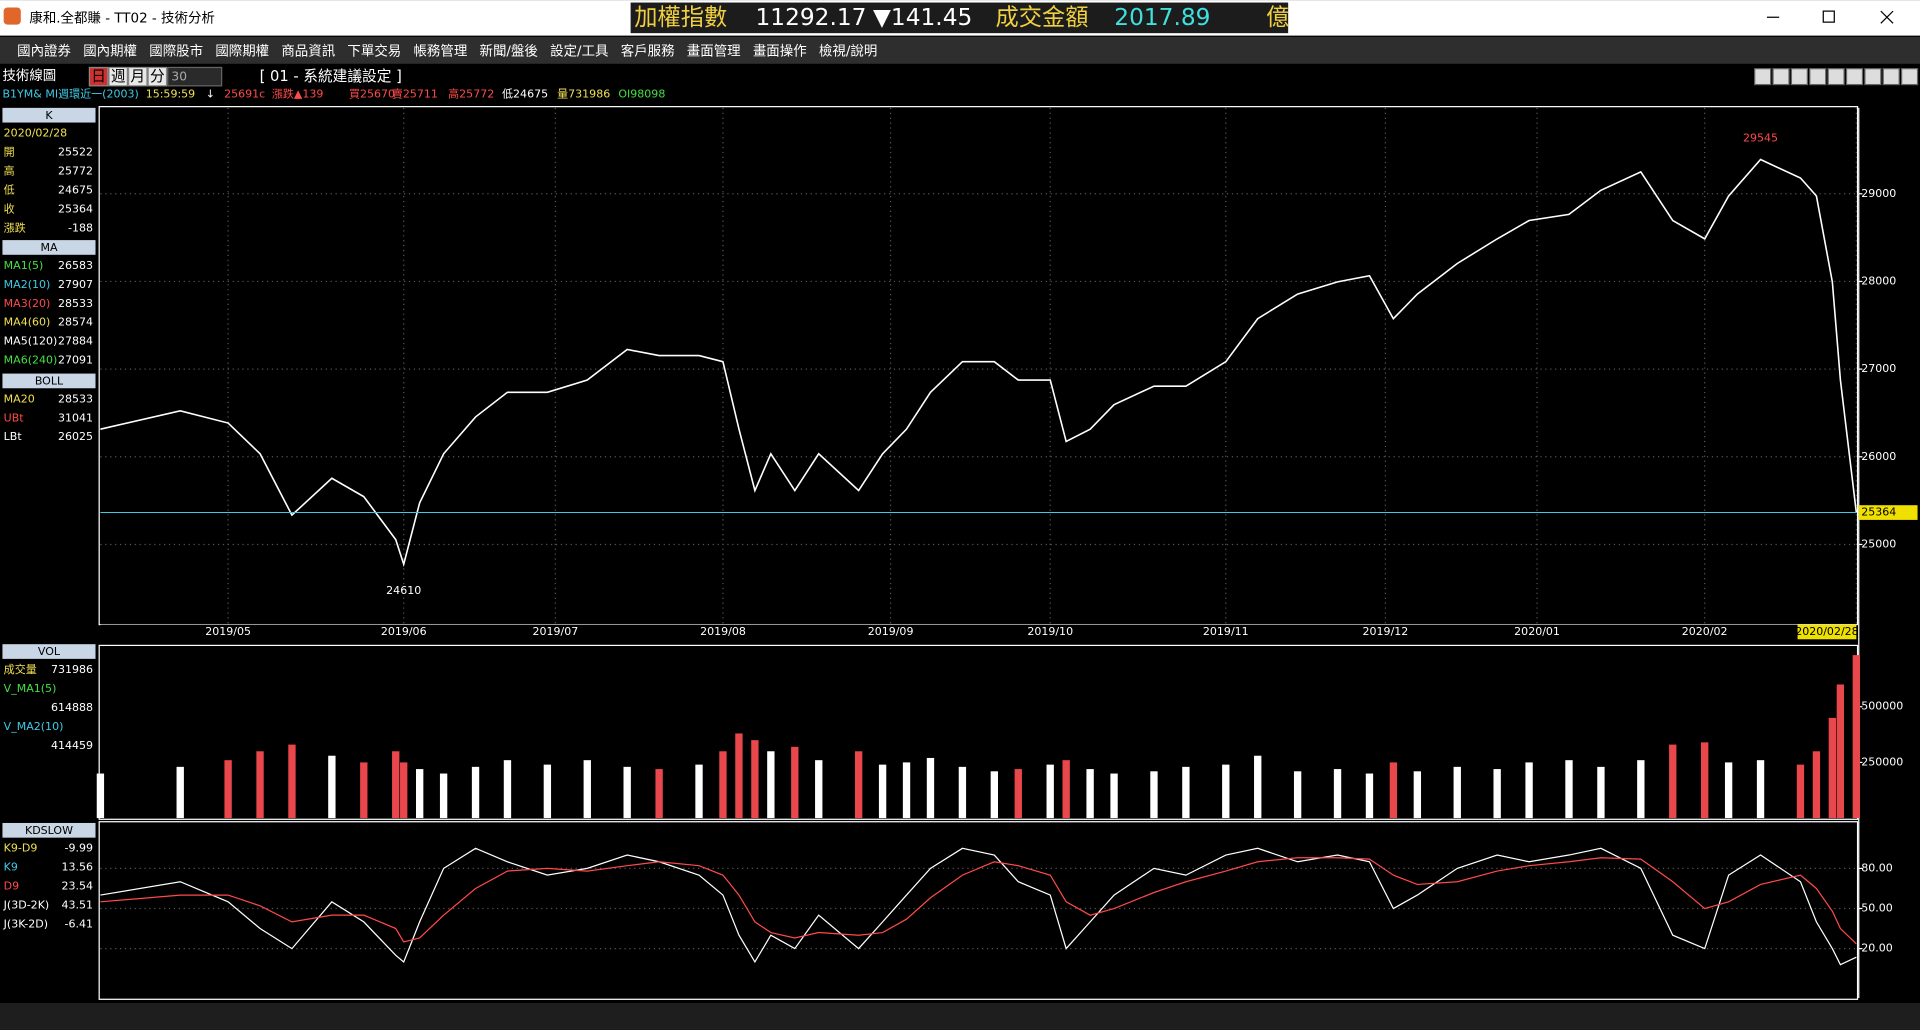 The width and height of the screenshot is (1920, 1030). I want to click on panel-header, so click(49, 651).